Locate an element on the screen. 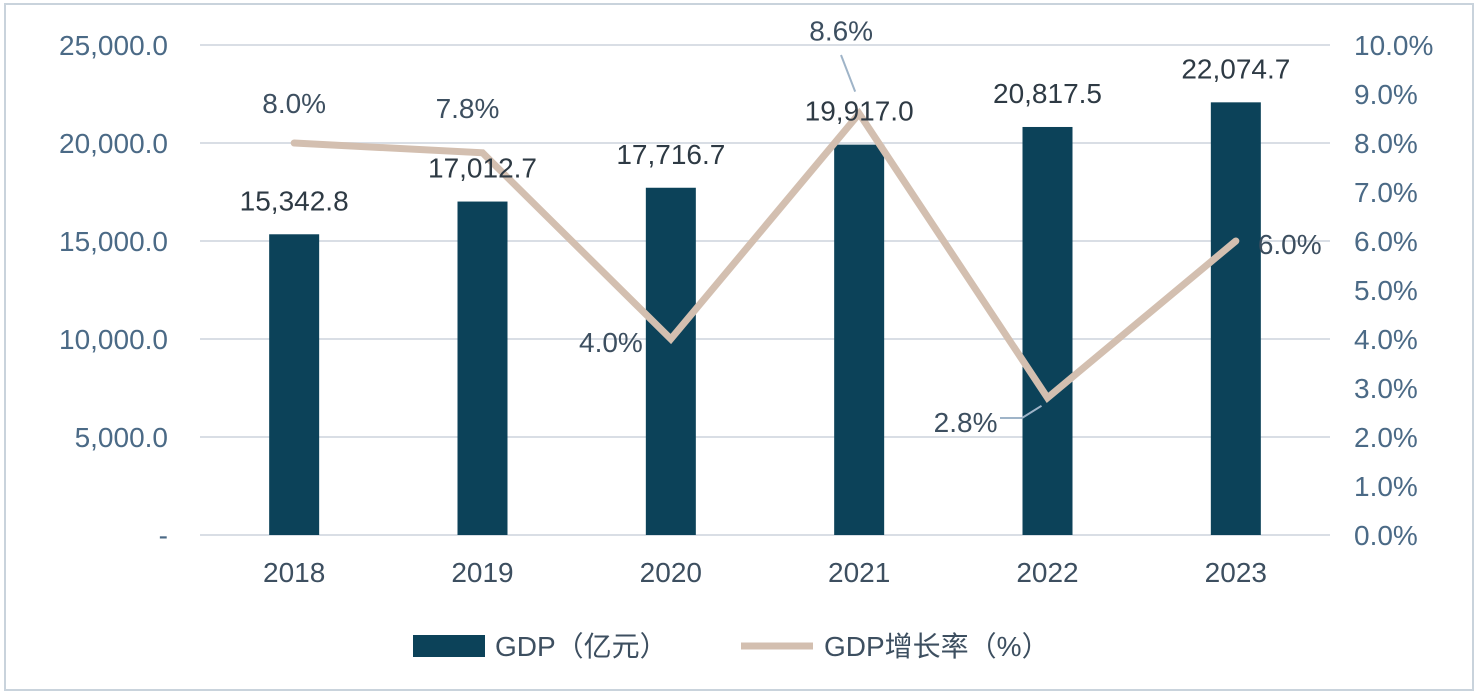 Image resolution: width=1482 pixels, height=700 pixels. bar-value-label: 17,716.7 is located at coordinates (670, 154).